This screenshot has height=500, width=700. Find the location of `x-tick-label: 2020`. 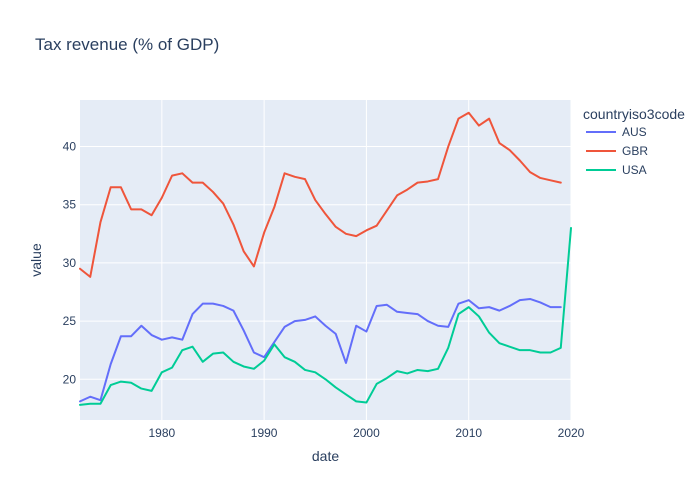

x-tick-label: 2020 is located at coordinates (571, 433).